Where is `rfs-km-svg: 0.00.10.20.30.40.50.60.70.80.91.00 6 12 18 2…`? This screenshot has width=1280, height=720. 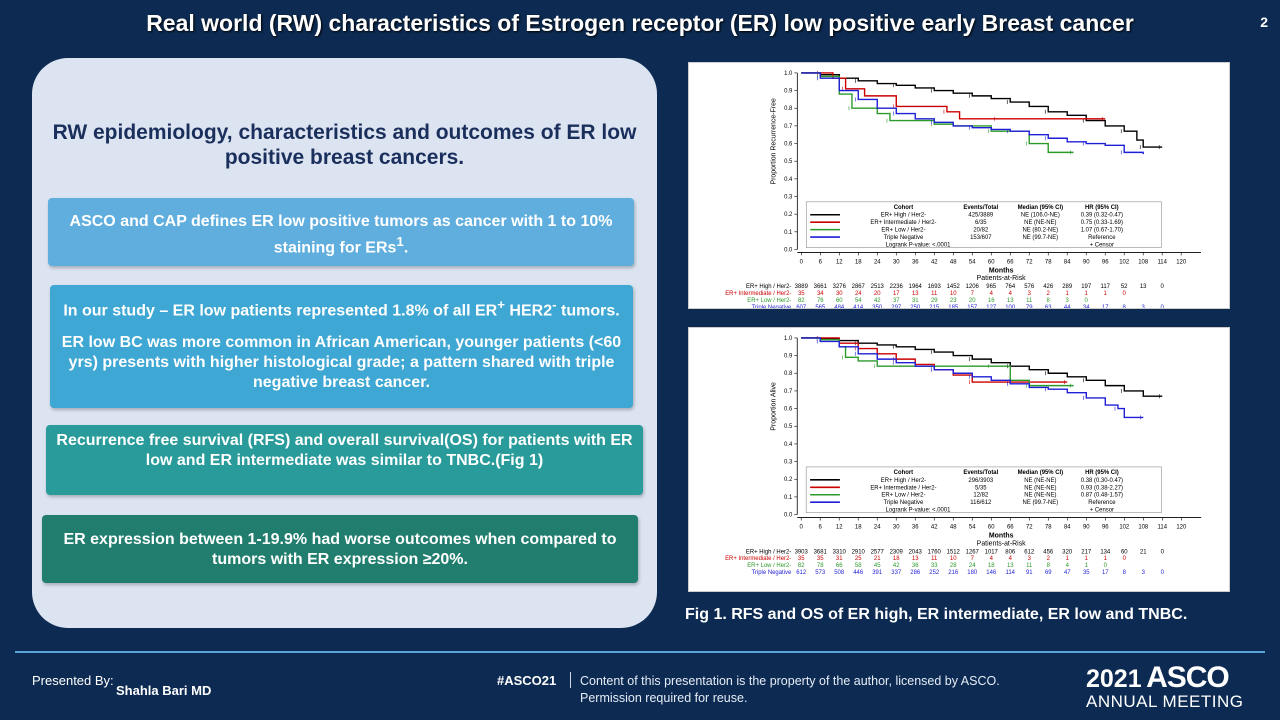 rfs-km-svg: 0.00.10.20.30.40.50.60.70.80.91.00 6 12 18 2… is located at coordinates (963, 189).